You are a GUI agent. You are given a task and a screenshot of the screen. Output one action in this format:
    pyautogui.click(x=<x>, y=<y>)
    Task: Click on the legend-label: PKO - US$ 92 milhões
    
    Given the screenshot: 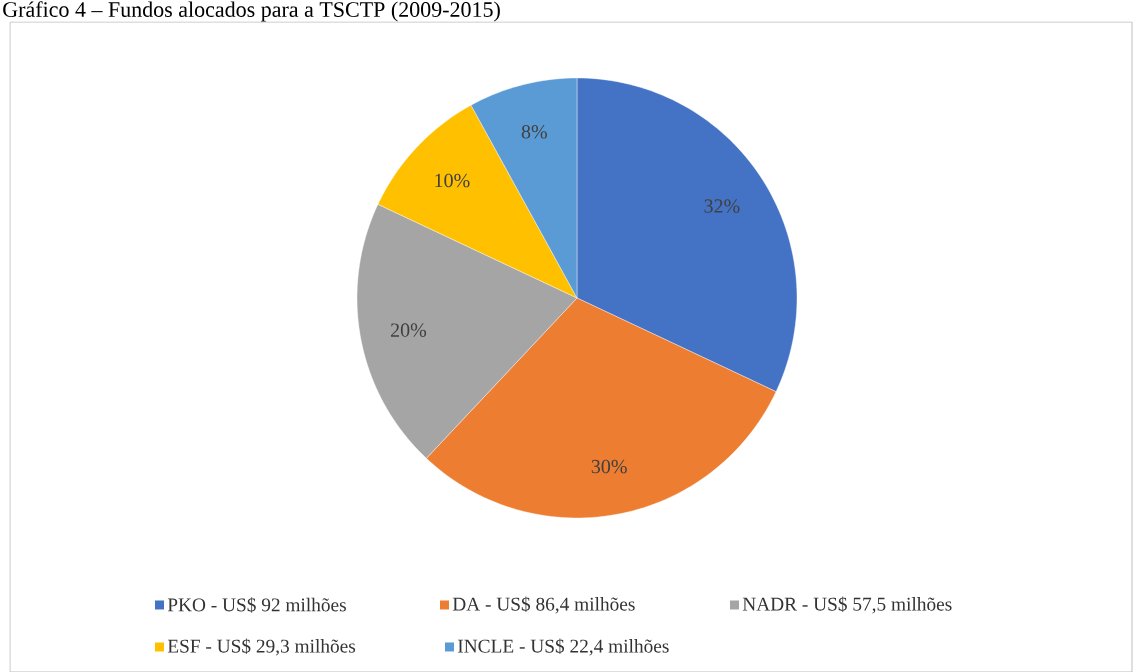 What is the action you would take?
    pyautogui.click(x=256, y=605)
    